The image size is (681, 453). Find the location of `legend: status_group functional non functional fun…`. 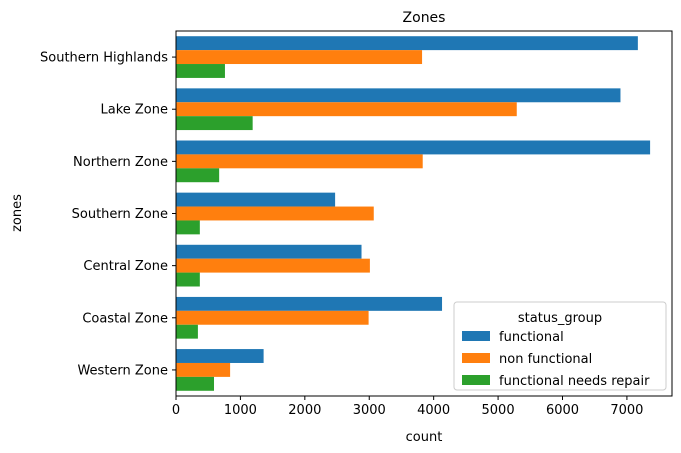

legend: status_group functional non functional fun… is located at coordinates (560, 346).